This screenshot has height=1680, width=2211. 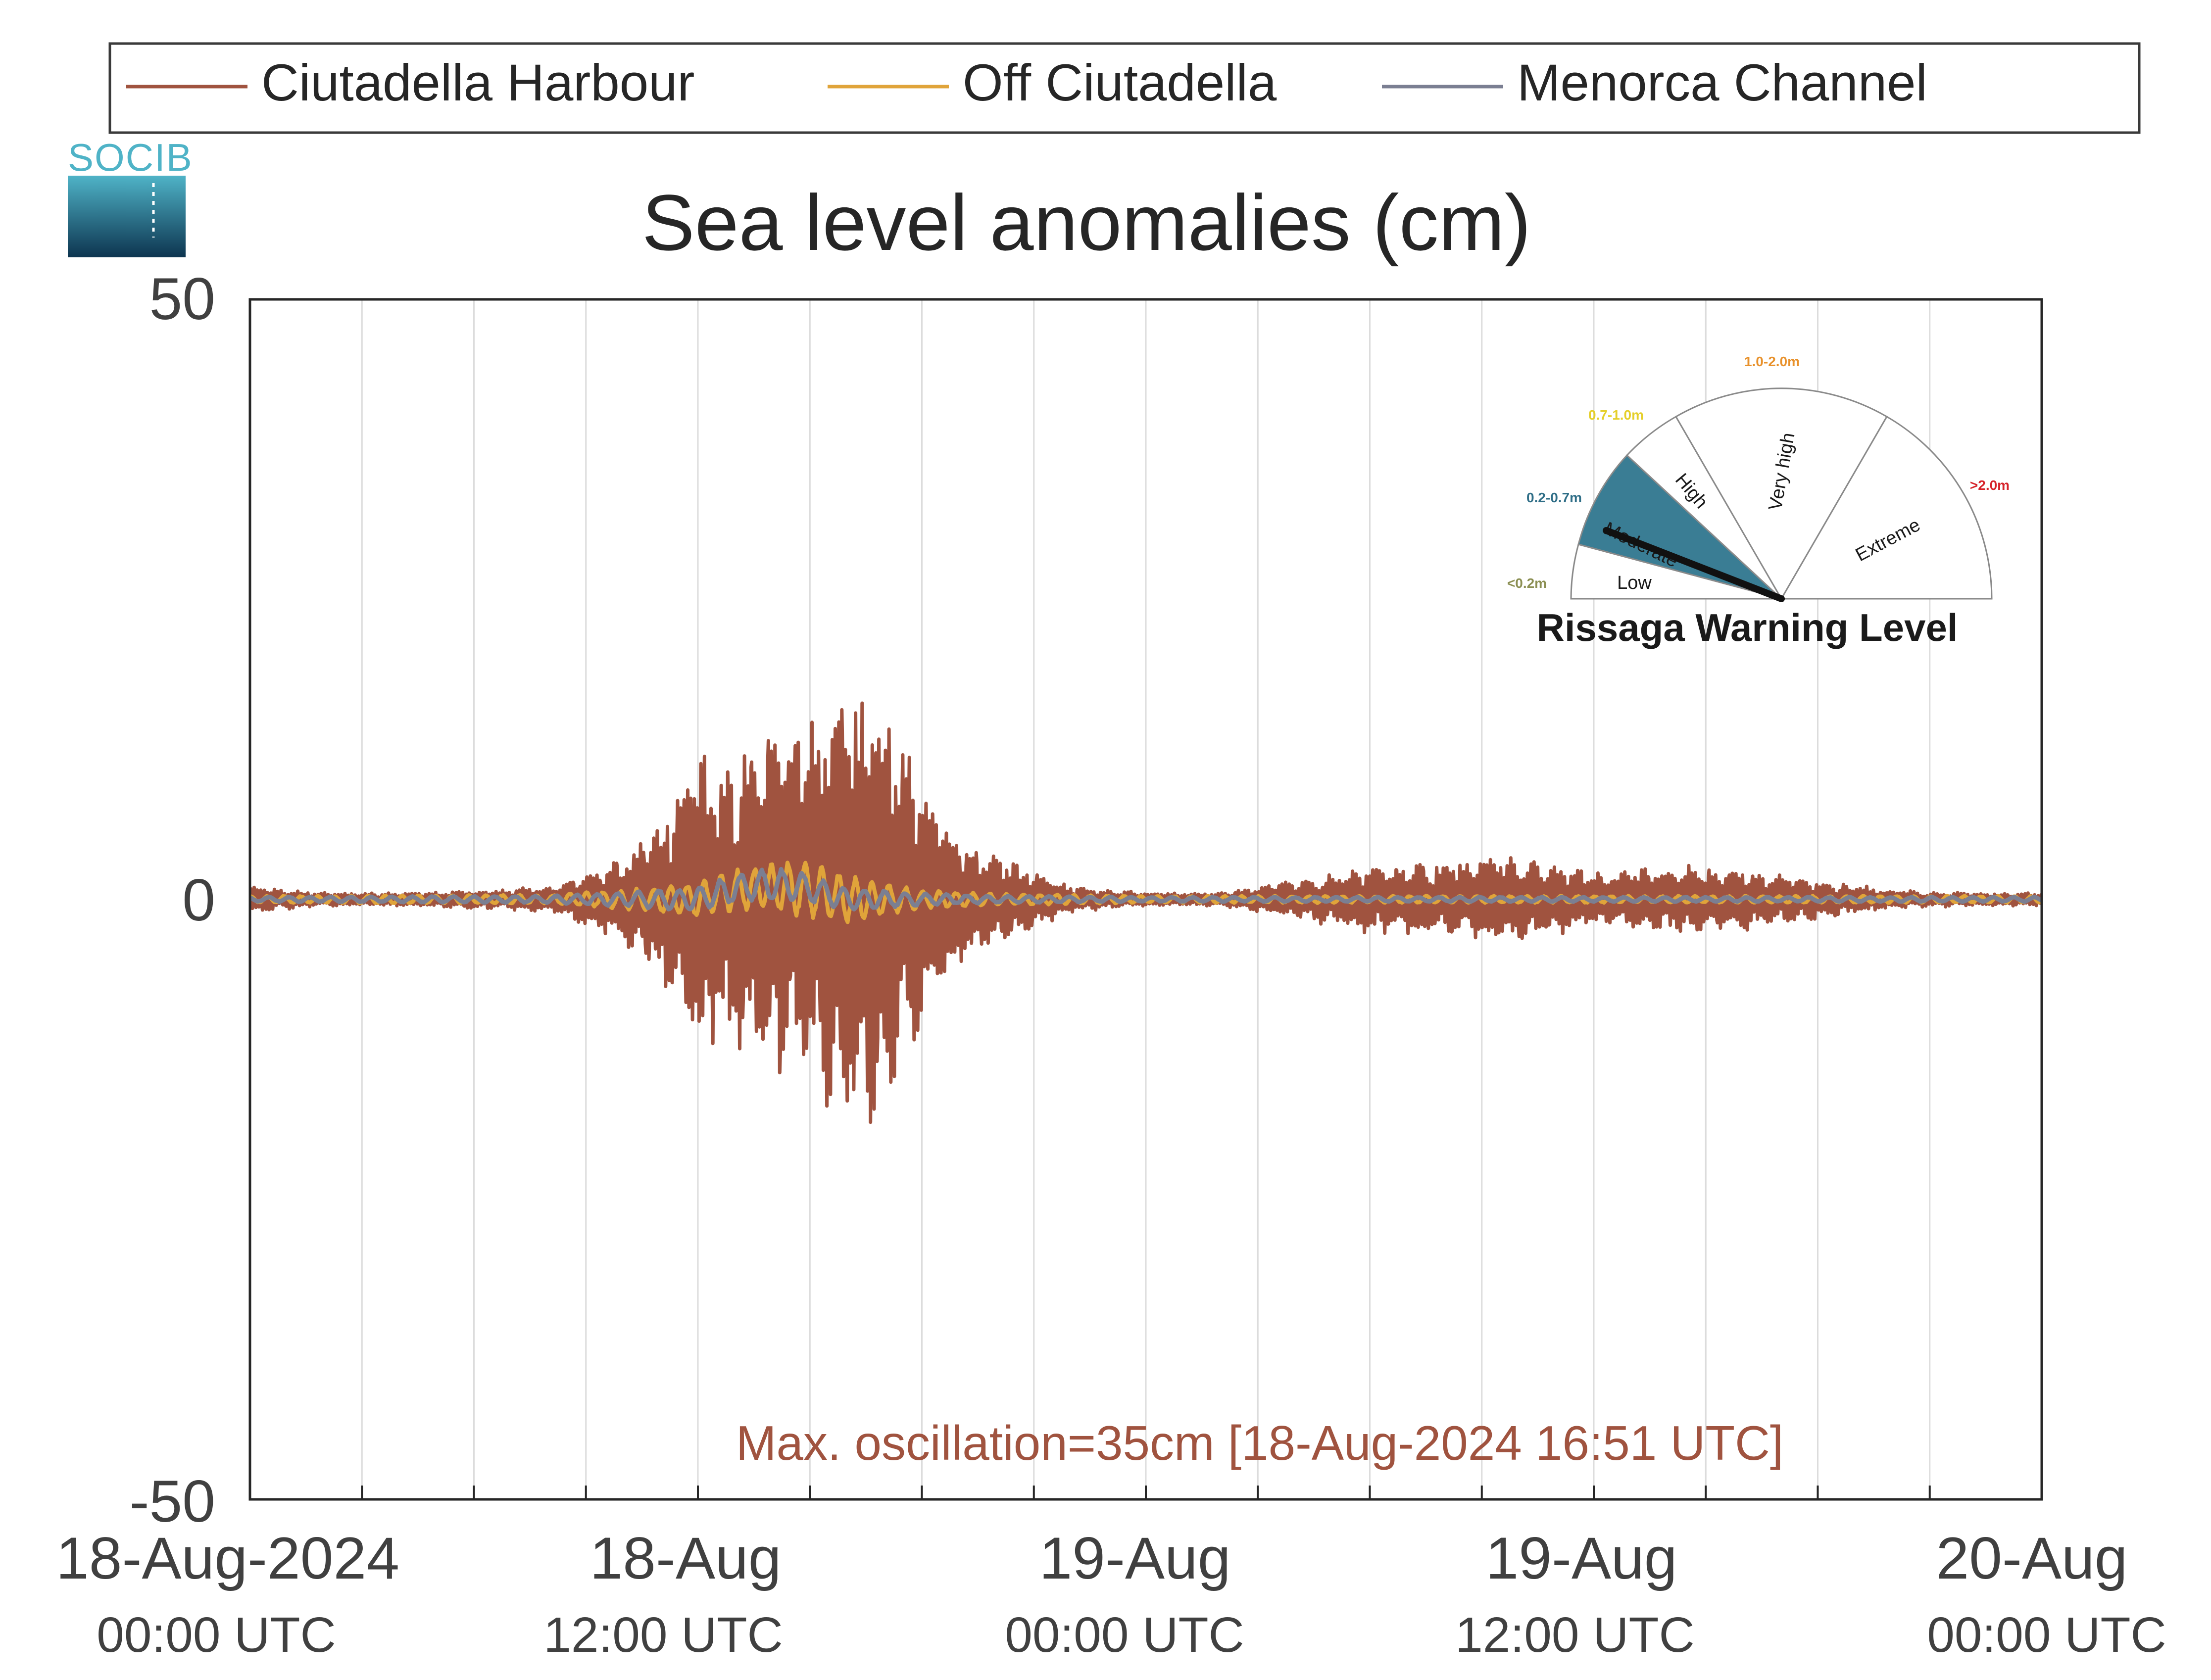 I want to click on x-tick-date: 20-Aug, so click(x=2032, y=1558).